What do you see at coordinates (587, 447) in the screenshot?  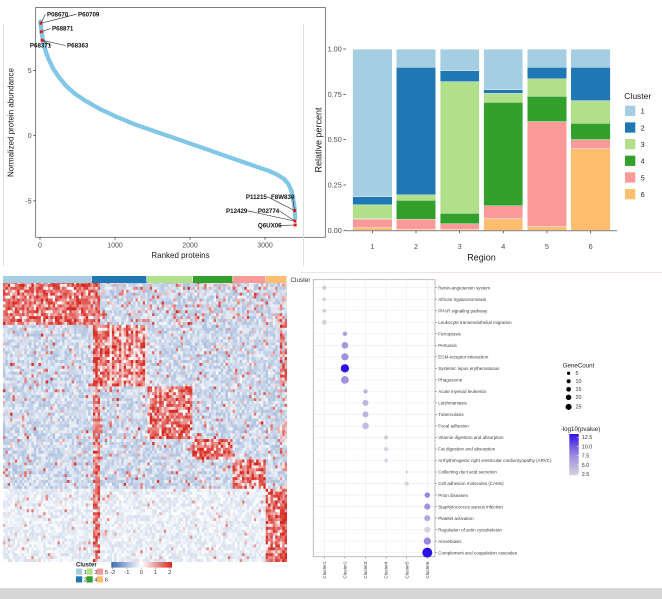 I see `pval-tick-label: 10.0` at bounding box center [587, 447].